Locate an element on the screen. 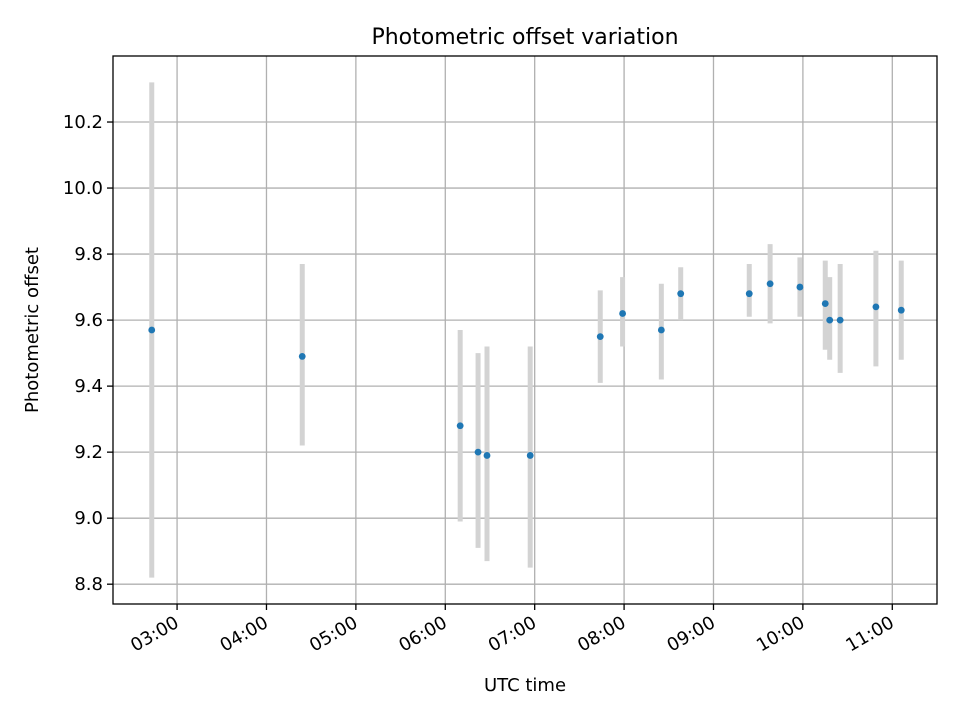 This screenshot has height=720, width=960. y-tick-label: 10.2 is located at coordinates (83, 122).